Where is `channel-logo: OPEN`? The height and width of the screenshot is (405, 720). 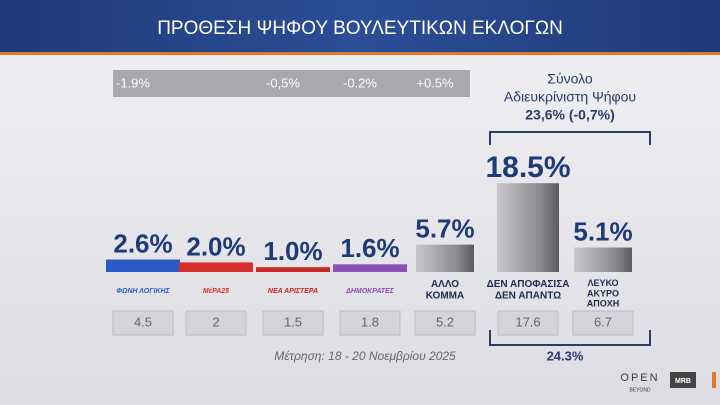 channel-logo: OPEN is located at coordinates (639, 378).